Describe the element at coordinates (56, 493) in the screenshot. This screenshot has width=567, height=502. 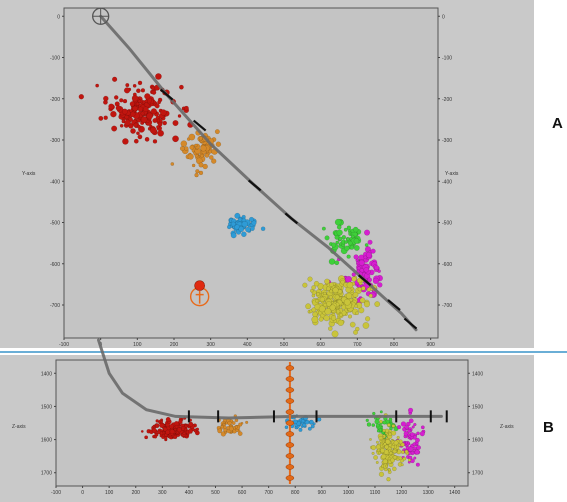
I see `x-tick-label: -100` at that location.